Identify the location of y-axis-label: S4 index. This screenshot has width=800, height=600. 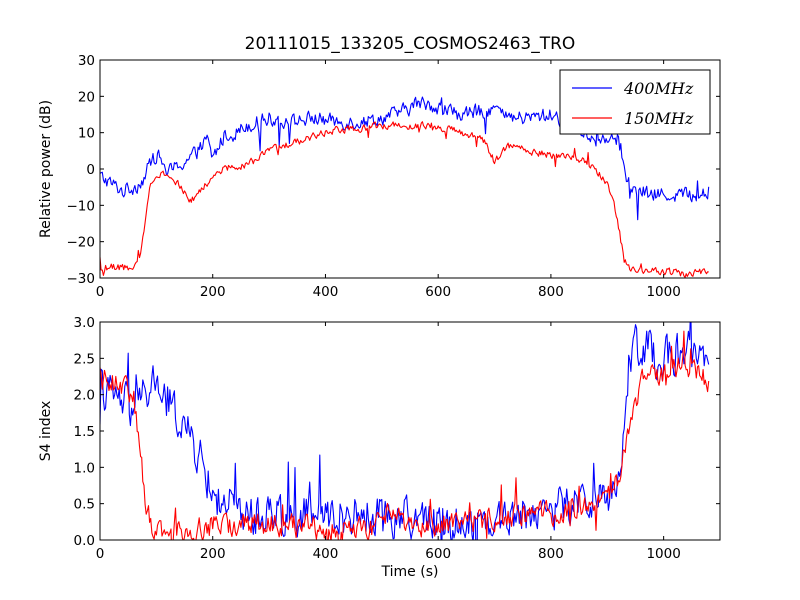
(46, 431).